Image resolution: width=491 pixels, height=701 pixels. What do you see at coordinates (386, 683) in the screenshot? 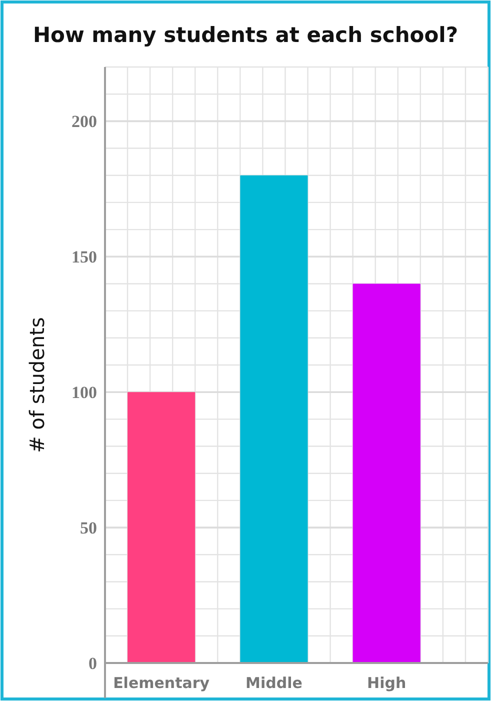
I see `x-tick-label: High` at bounding box center [386, 683].